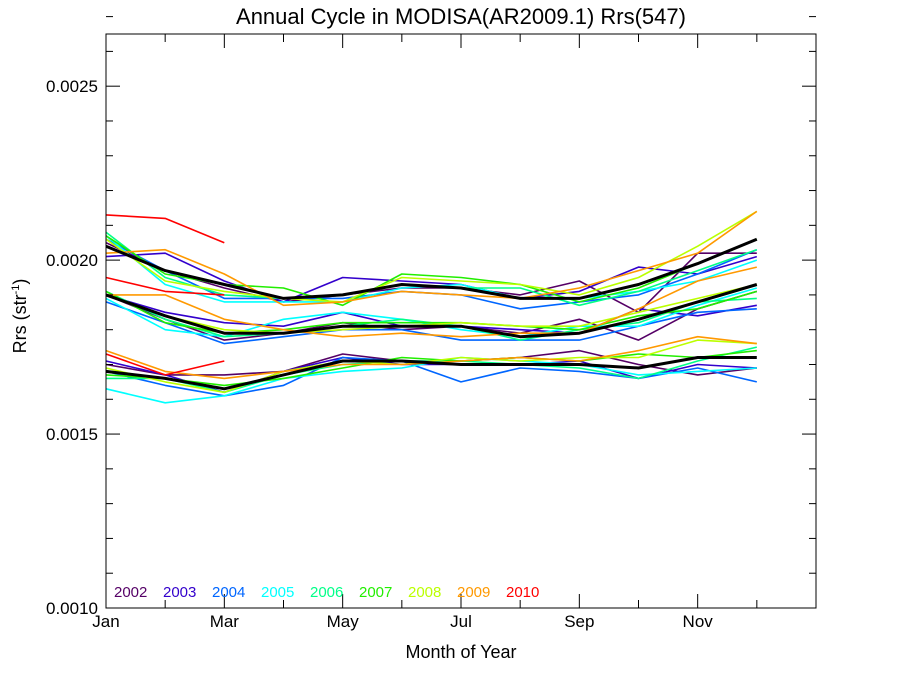 Image resolution: width=900 pixels, height=675 pixels. What do you see at coordinates (375, 592) in the screenshot?
I see `legend-item-2007: 2007` at bounding box center [375, 592].